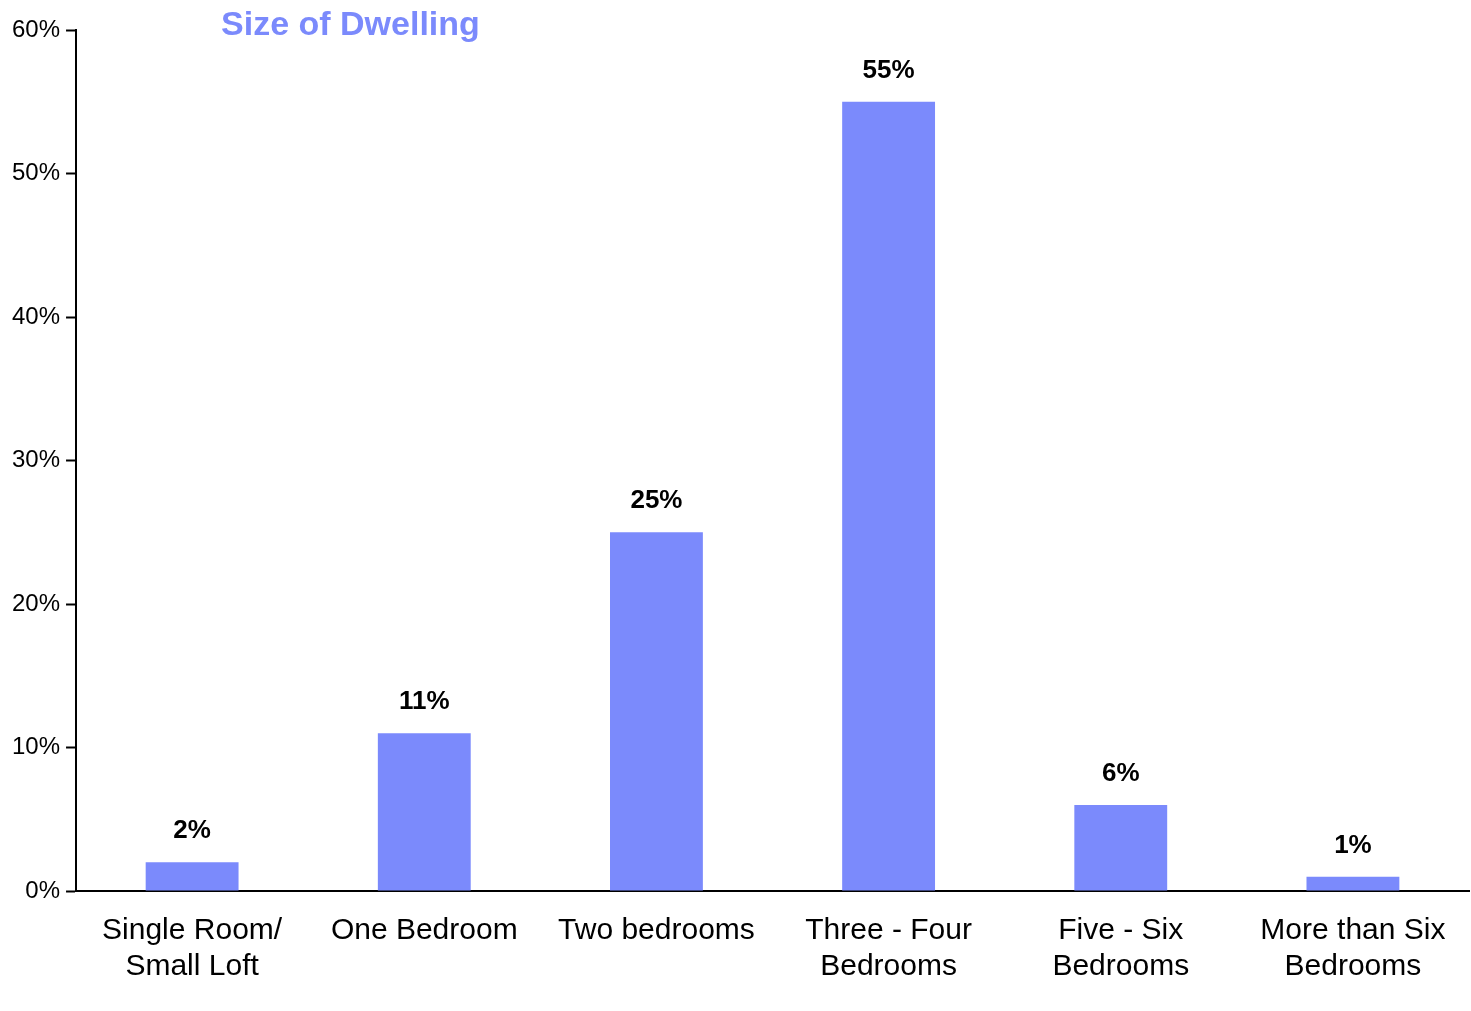  I want to click on y-tick-label: 40%, so click(36, 315).